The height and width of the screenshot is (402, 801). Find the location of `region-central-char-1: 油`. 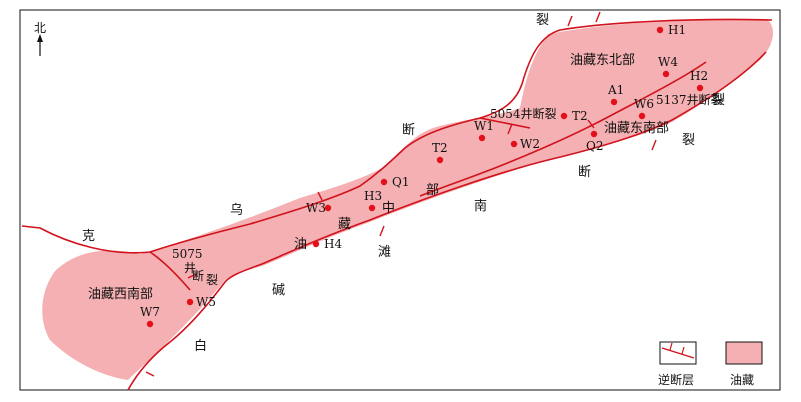

region-central-char-1: 油 is located at coordinates (300, 244).